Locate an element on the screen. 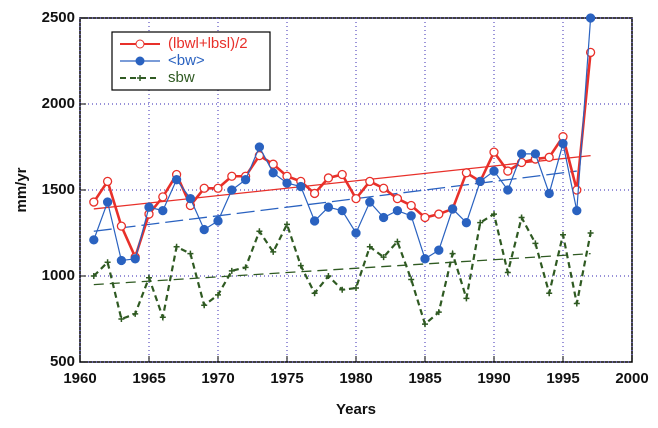 The width and height of the screenshot is (658, 428). x-tick-label: 1960 is located at coordinates (79, 378).